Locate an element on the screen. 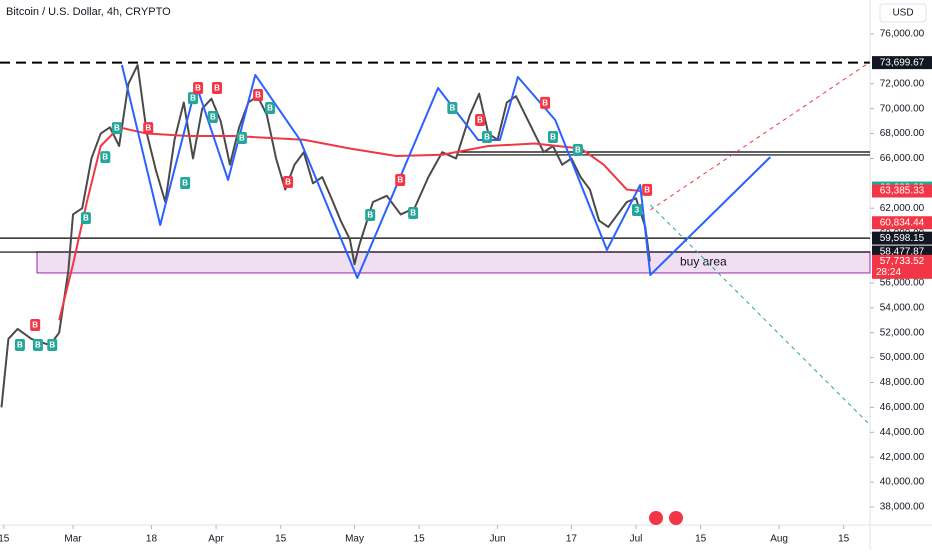  x-tick-label: Jun is located at coordinates (498, 539).